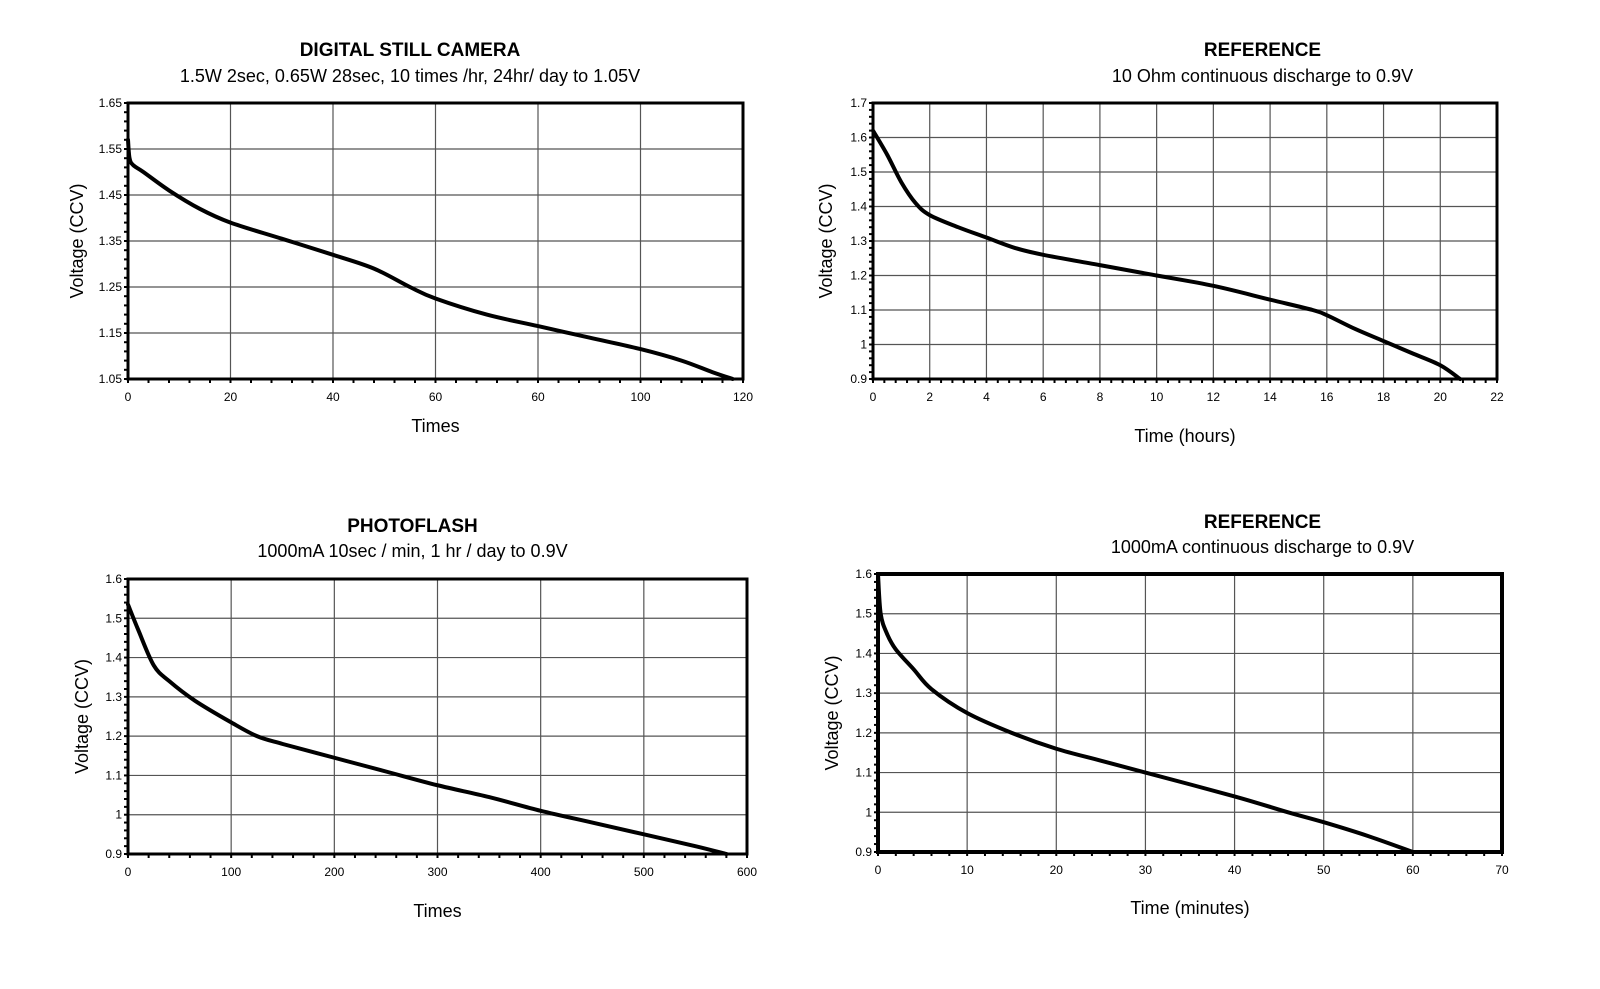 The height and width of the screenshot is (989, 1600). Describe the element at coordinates (111, 195) in the screenshot. I see `y-tick-label: 1.45` at that location.